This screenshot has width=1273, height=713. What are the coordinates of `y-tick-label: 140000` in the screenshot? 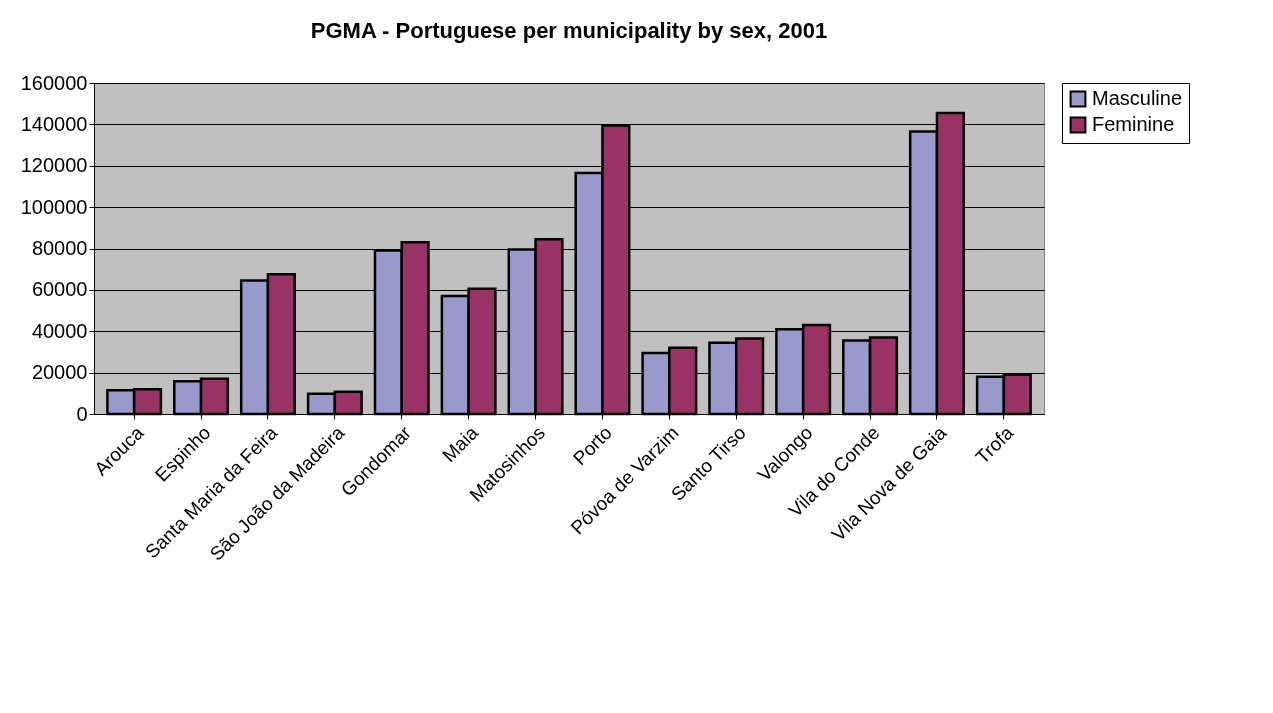 It's located at (54, 123).